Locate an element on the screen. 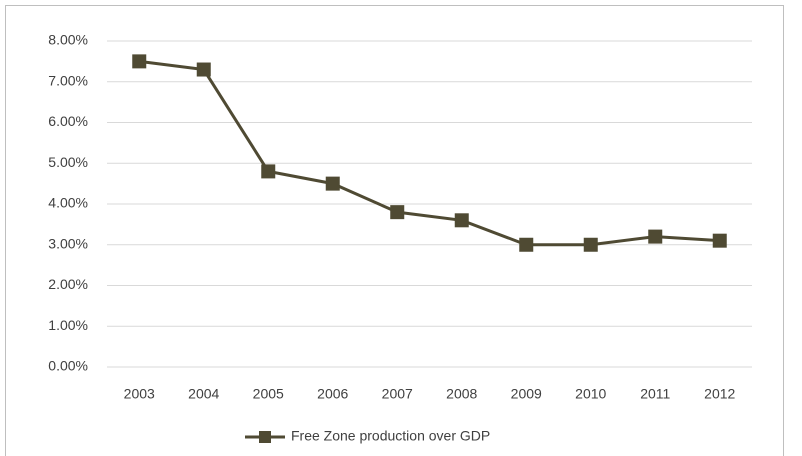  x-tick-label: 2007 is located at coordinates (397, 394).